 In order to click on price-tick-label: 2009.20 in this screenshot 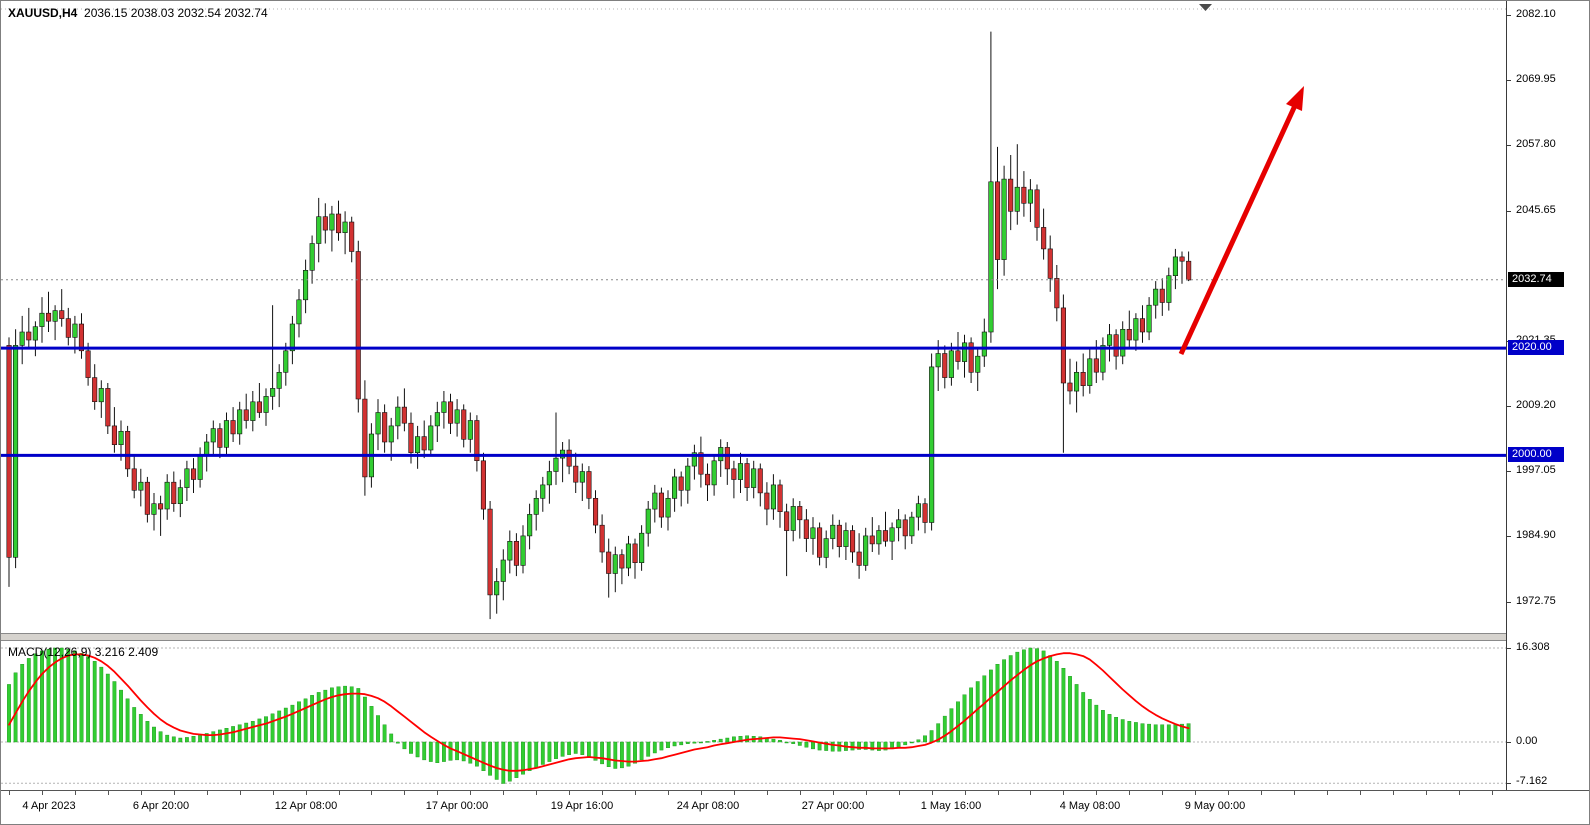, I will do `click(1536, 405)`.